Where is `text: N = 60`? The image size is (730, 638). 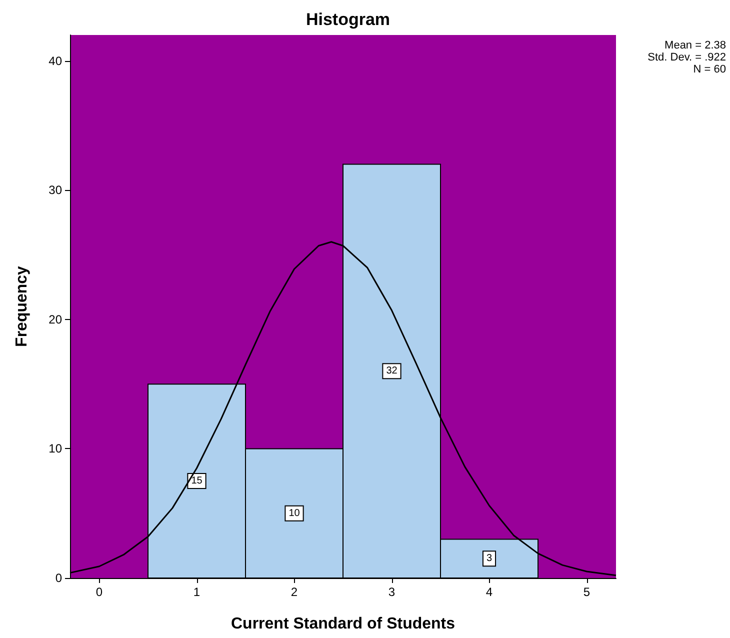 text: N = 60 is located at coordinates (709, 70).